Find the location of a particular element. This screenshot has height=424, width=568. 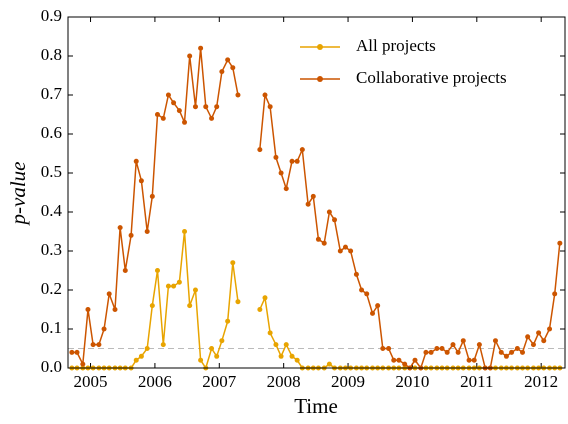

y-tick-label: 0.9 is located at coordinates (51, 15).